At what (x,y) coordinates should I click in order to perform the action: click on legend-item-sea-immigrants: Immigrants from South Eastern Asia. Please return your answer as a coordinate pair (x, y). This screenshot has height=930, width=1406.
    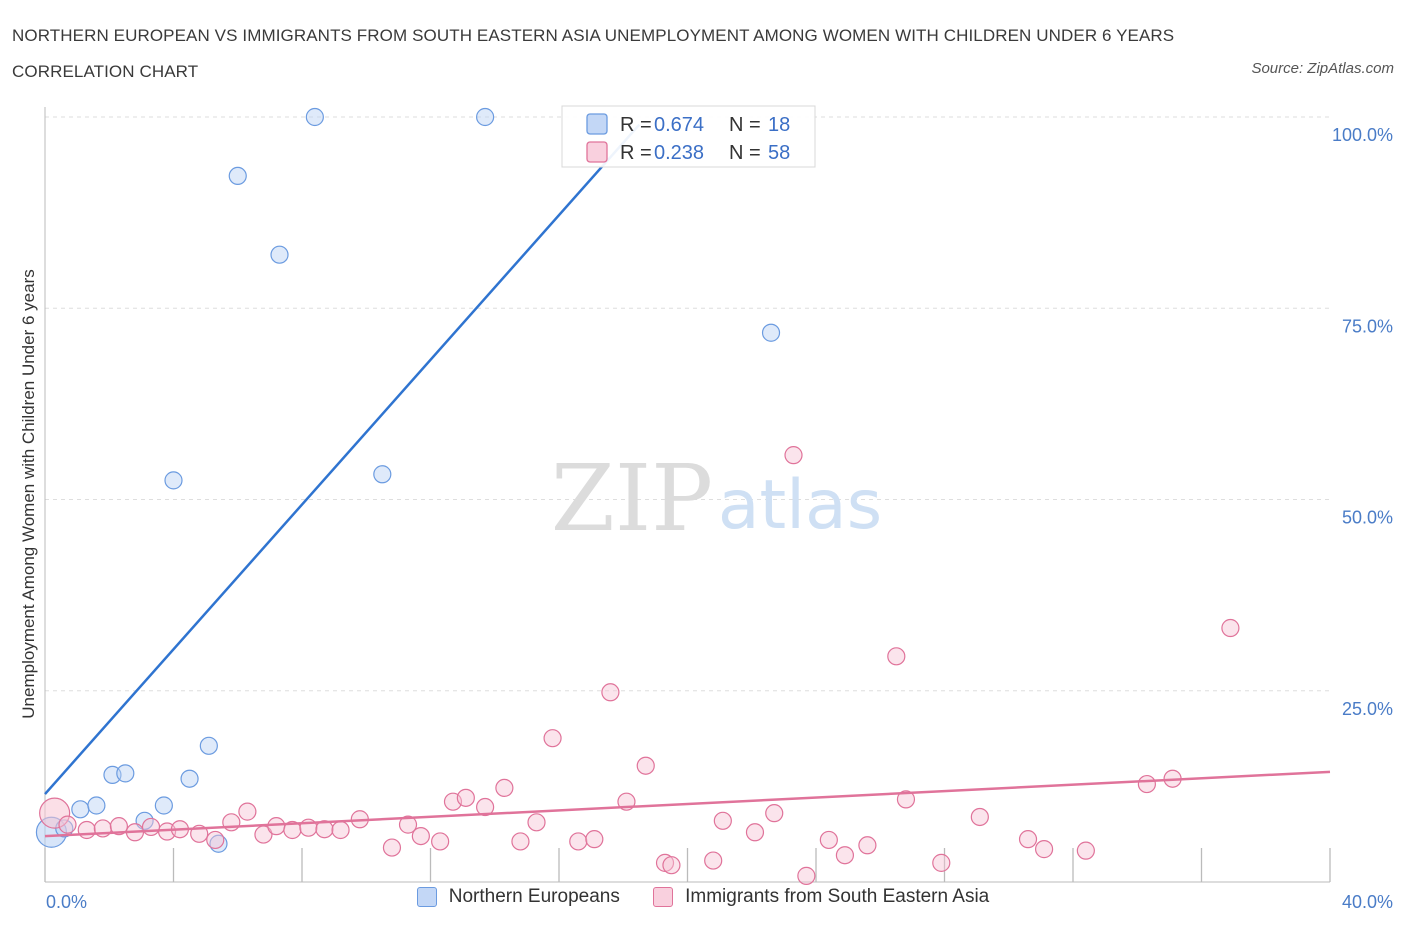
    Looking at the image, I should click on (821, 897).